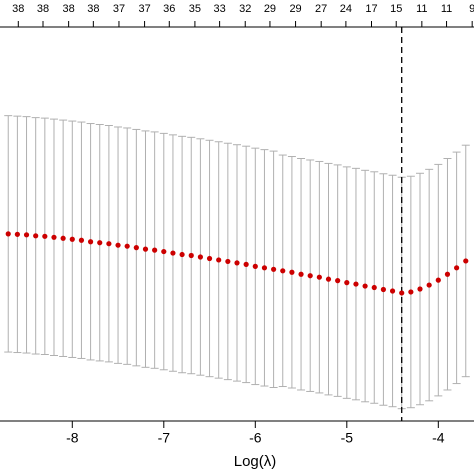 Image resolution: width=474 pixels, height=474 pixels. I want to click on x-tick-label: -6, so click(255, 438).